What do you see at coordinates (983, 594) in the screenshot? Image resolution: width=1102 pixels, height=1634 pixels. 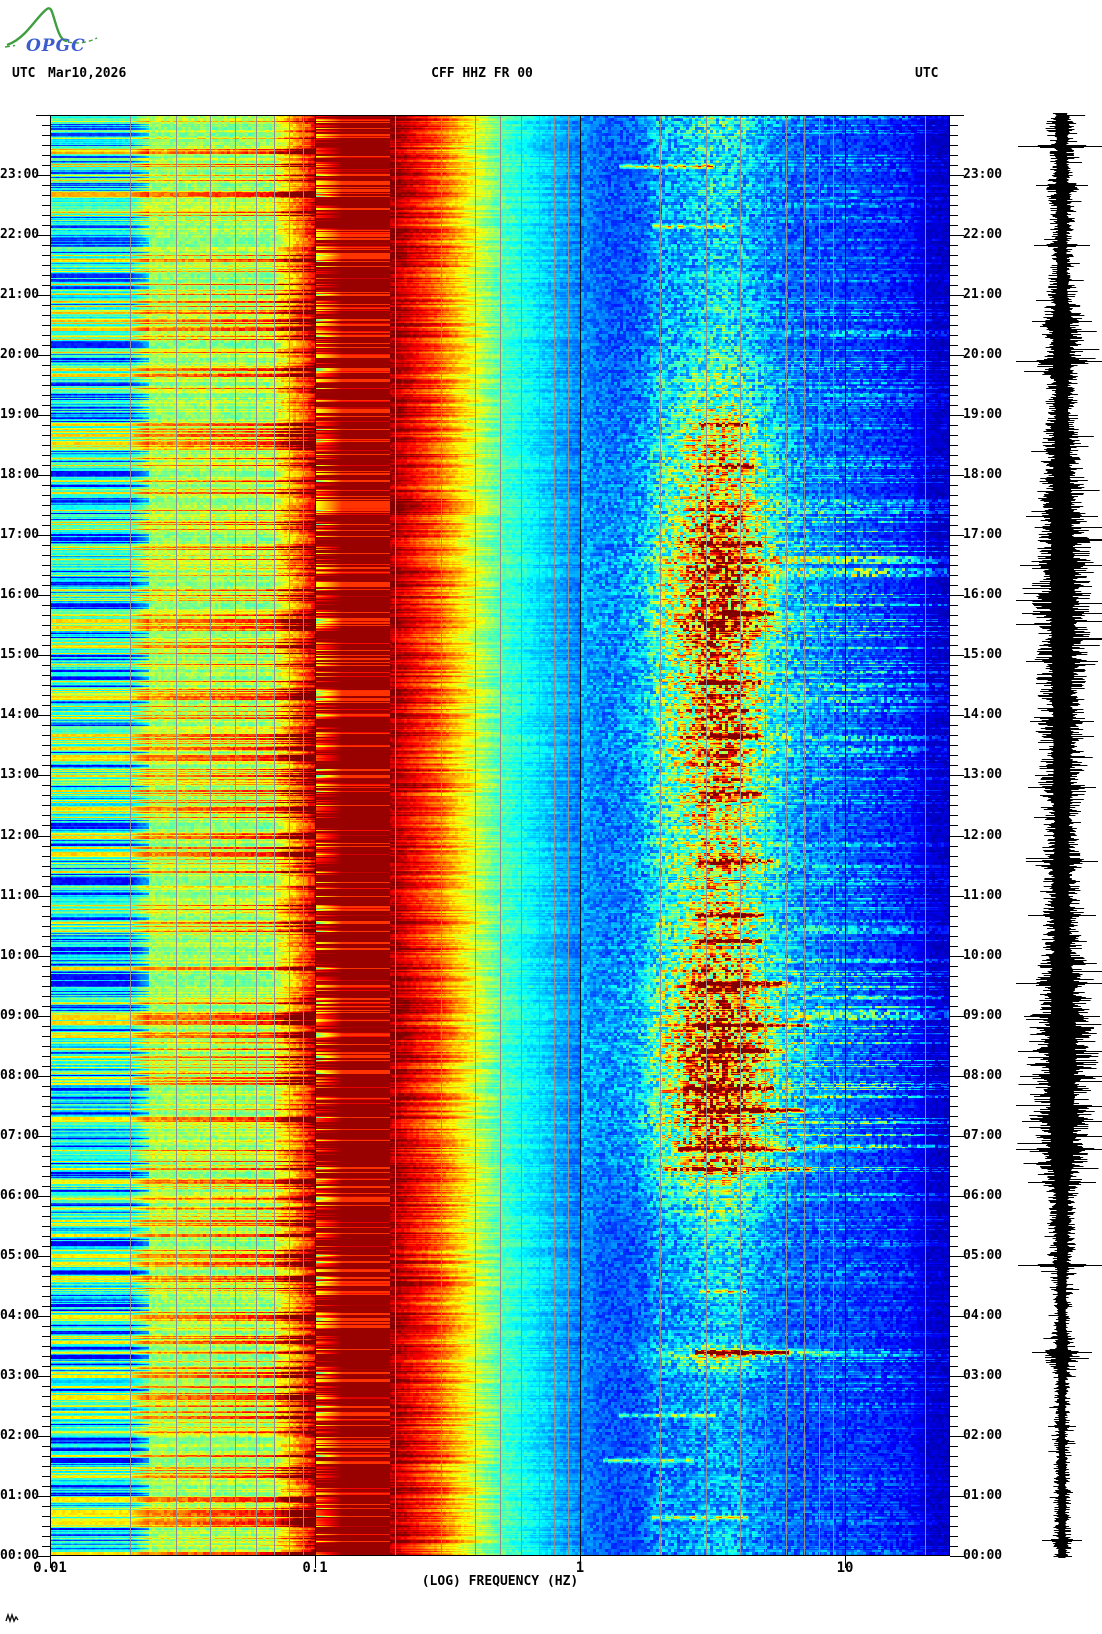 I see `time-tick-label-right: 16:00` at bounding box center [983, 594].